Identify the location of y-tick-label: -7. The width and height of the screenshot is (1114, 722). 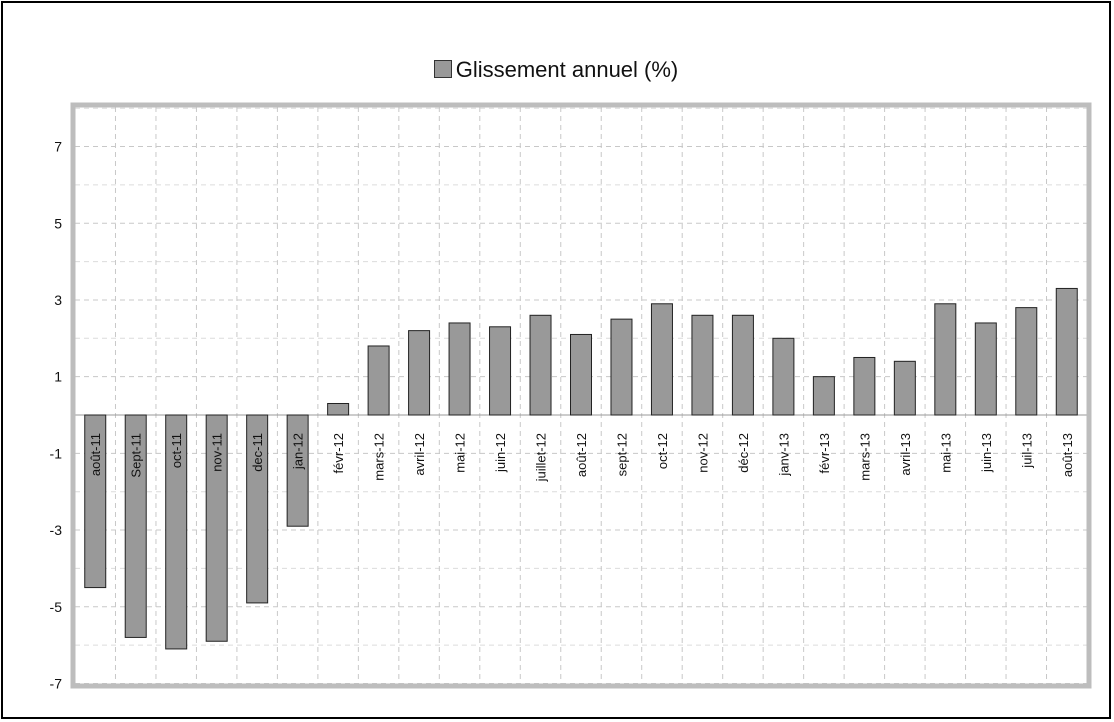
(56, 683).